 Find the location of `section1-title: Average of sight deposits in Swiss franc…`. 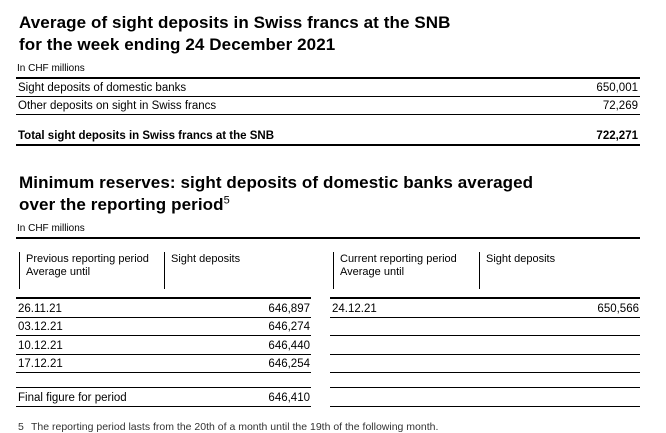

section1-title: Average of sight deposits in Swiss franc… is located at coordinates (329, 34).